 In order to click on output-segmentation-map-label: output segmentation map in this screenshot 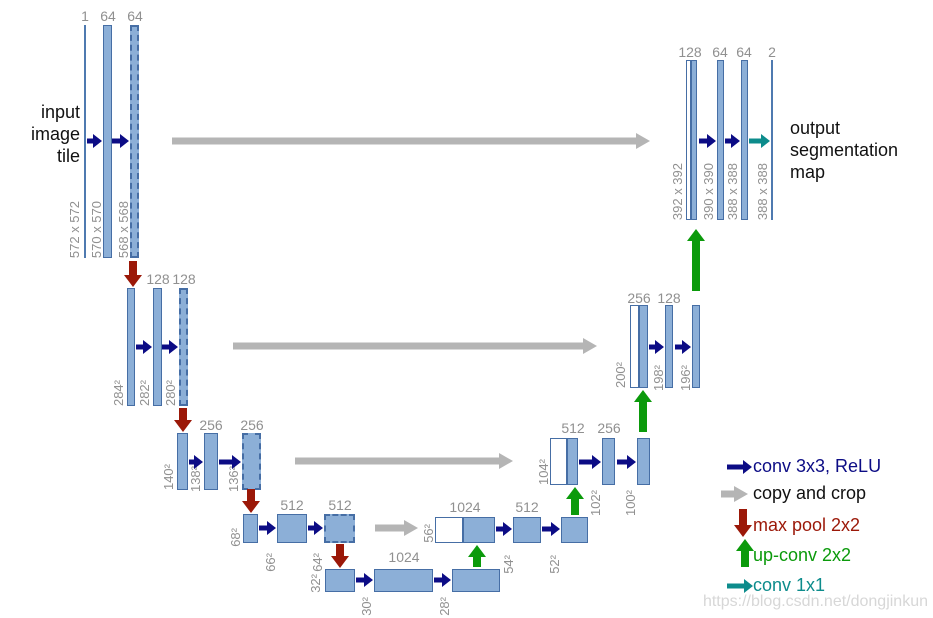, I will do `click(844, 150)`.